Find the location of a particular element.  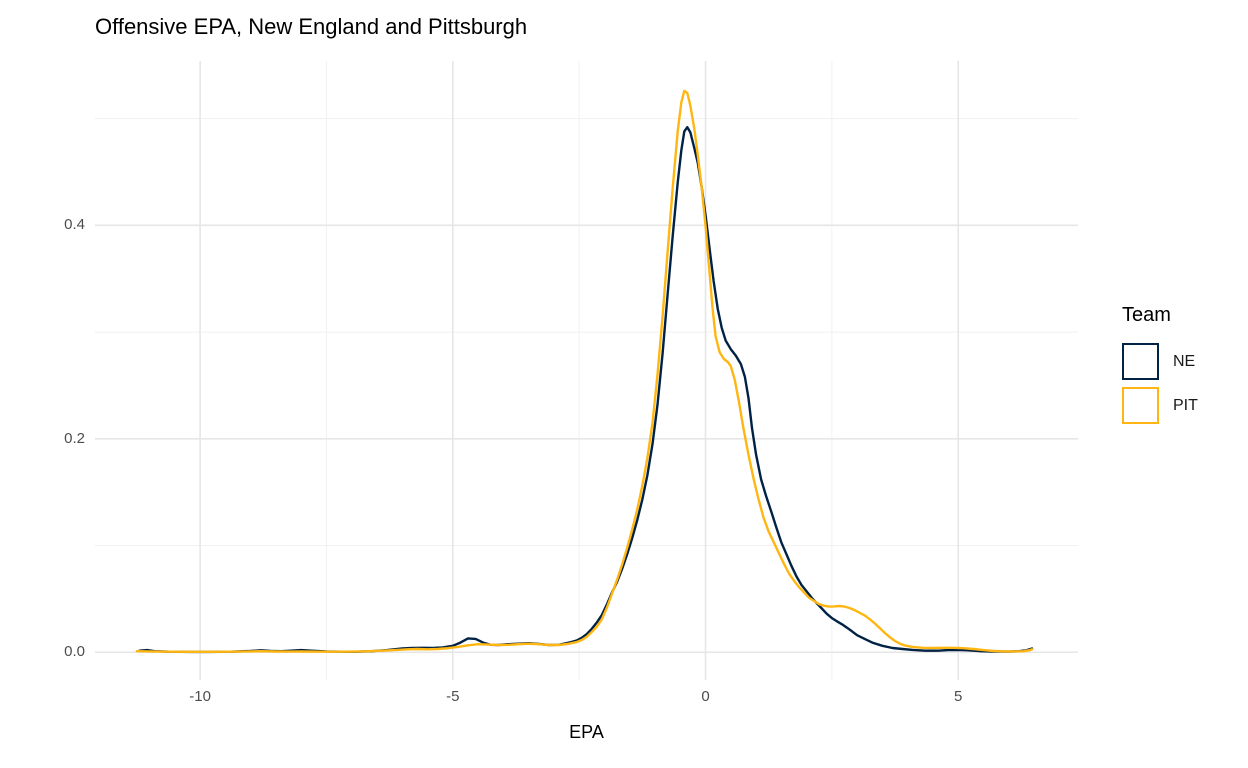

x-tick-label: 5 is located at coordinates (958, 696).